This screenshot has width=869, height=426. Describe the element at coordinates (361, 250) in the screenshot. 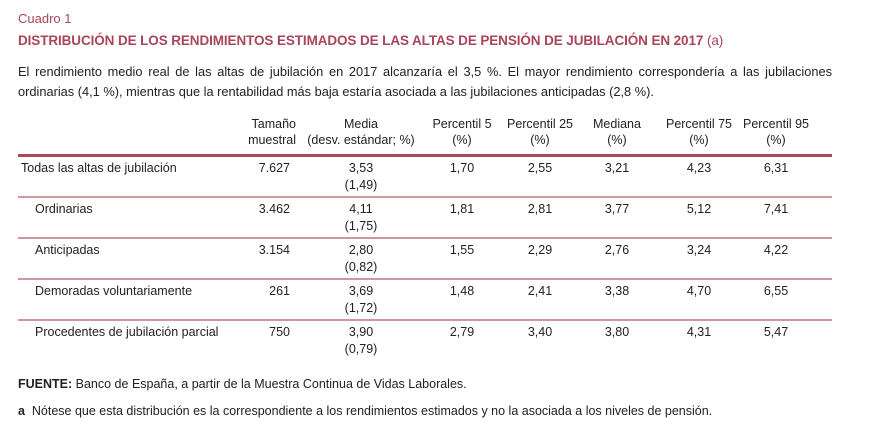

I see `mean-value: 2,80` at that location.